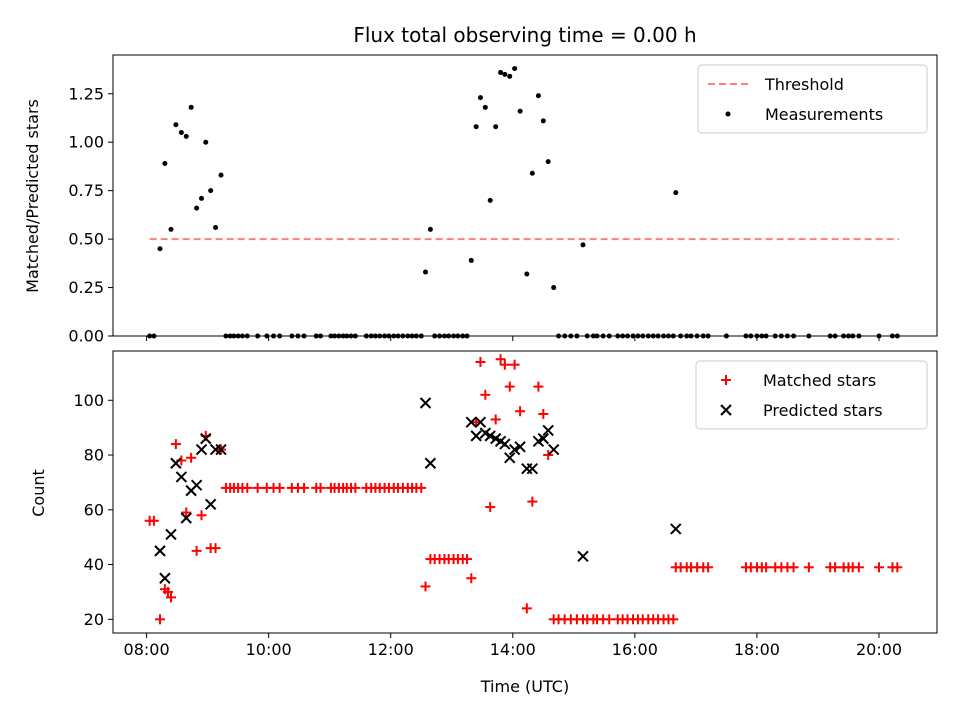  I want to click on bottom-y-tick-label: 100, so click(88, 400).